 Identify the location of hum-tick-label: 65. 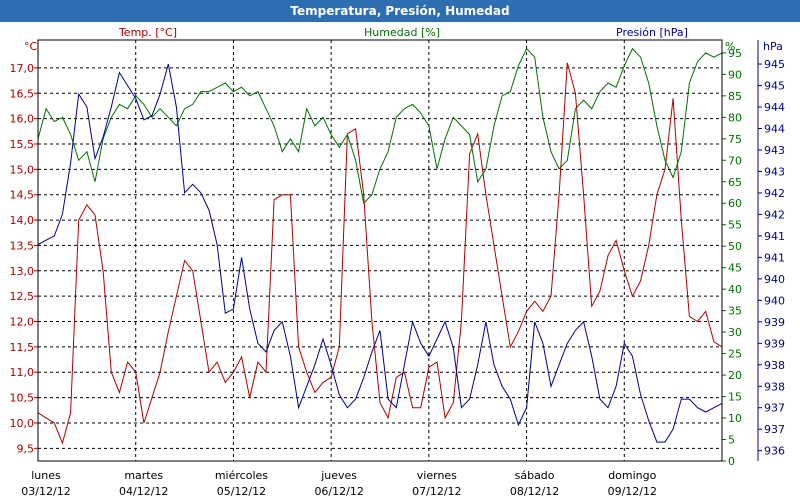
(735, 182).